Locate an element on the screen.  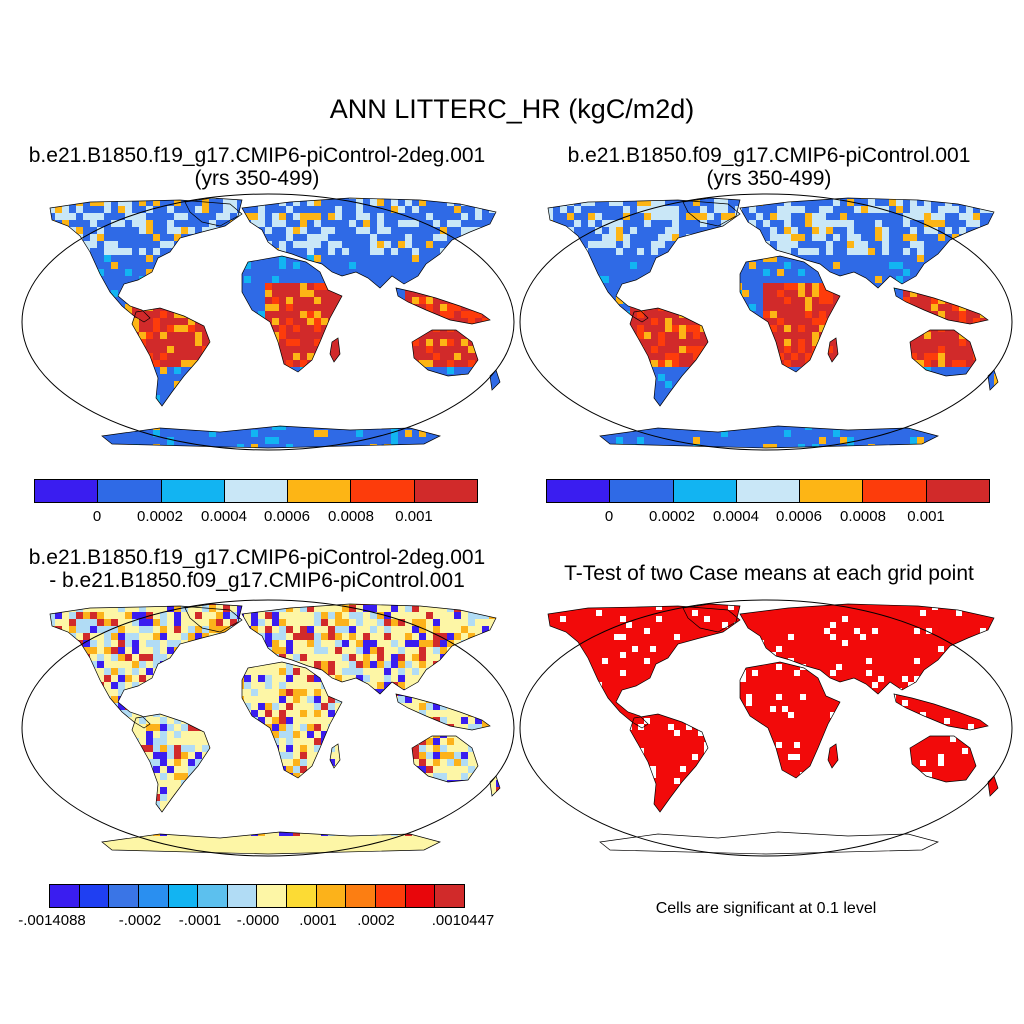
colorbar-difference is located at coordinates (257, 896).